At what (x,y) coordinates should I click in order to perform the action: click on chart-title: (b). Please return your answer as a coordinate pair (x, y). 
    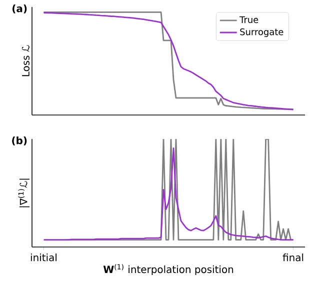
    Looking at the image, I should click on (19, 141).